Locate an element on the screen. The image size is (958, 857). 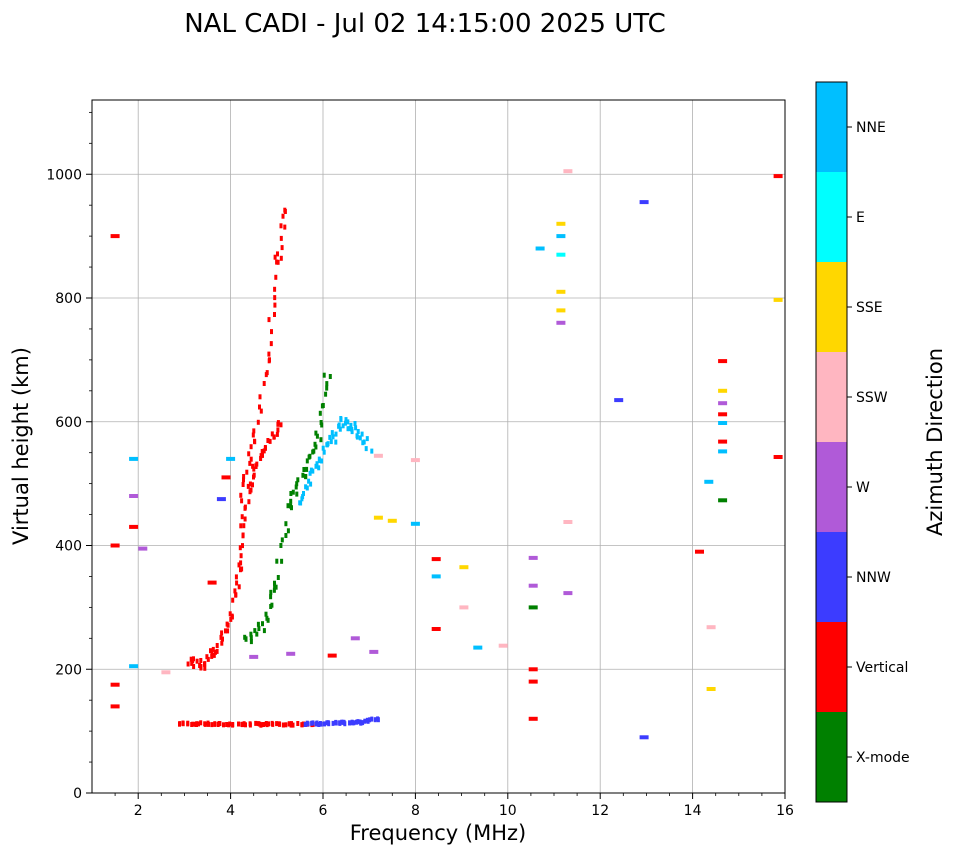
x-tick-label: 10 is located at coordinates (508, 811).